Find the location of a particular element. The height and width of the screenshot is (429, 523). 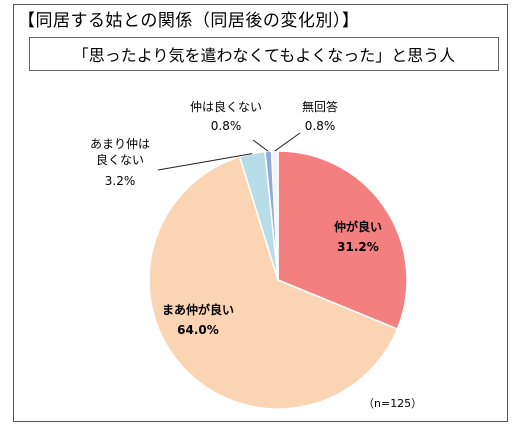

value-no-answer: 0.8% is located at coordinates (320, 126).